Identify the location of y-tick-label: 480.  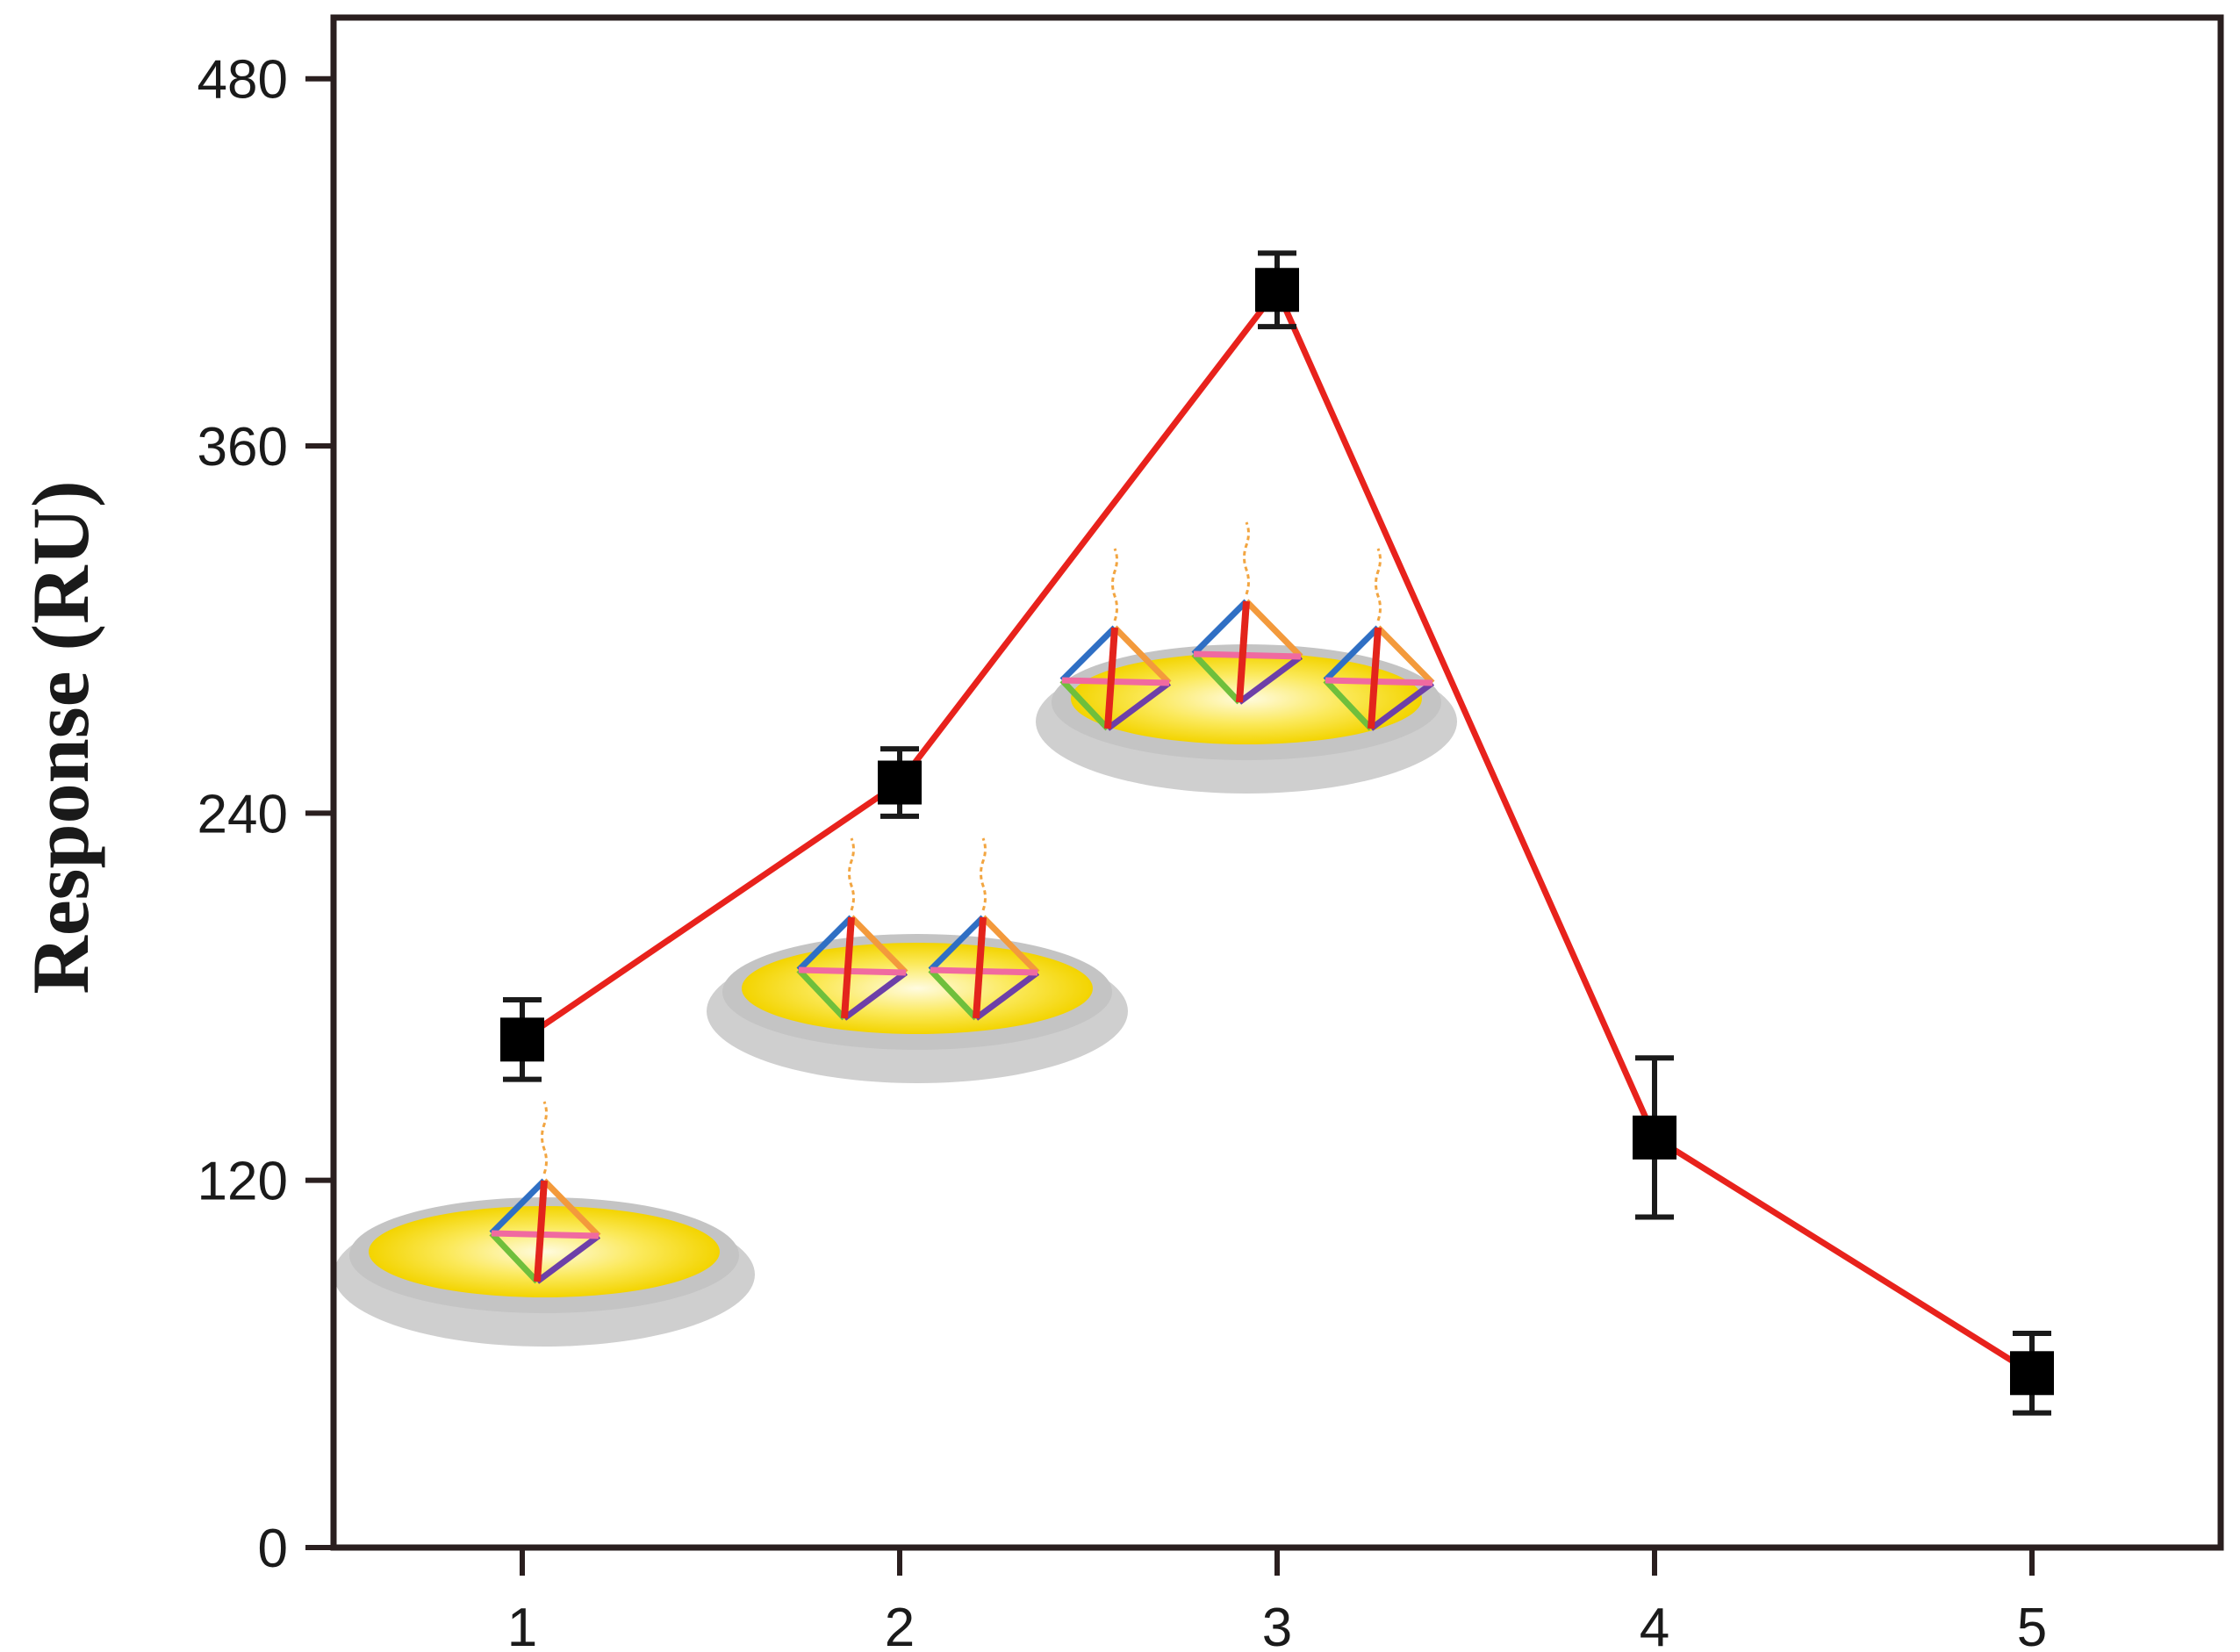
(243, 80).